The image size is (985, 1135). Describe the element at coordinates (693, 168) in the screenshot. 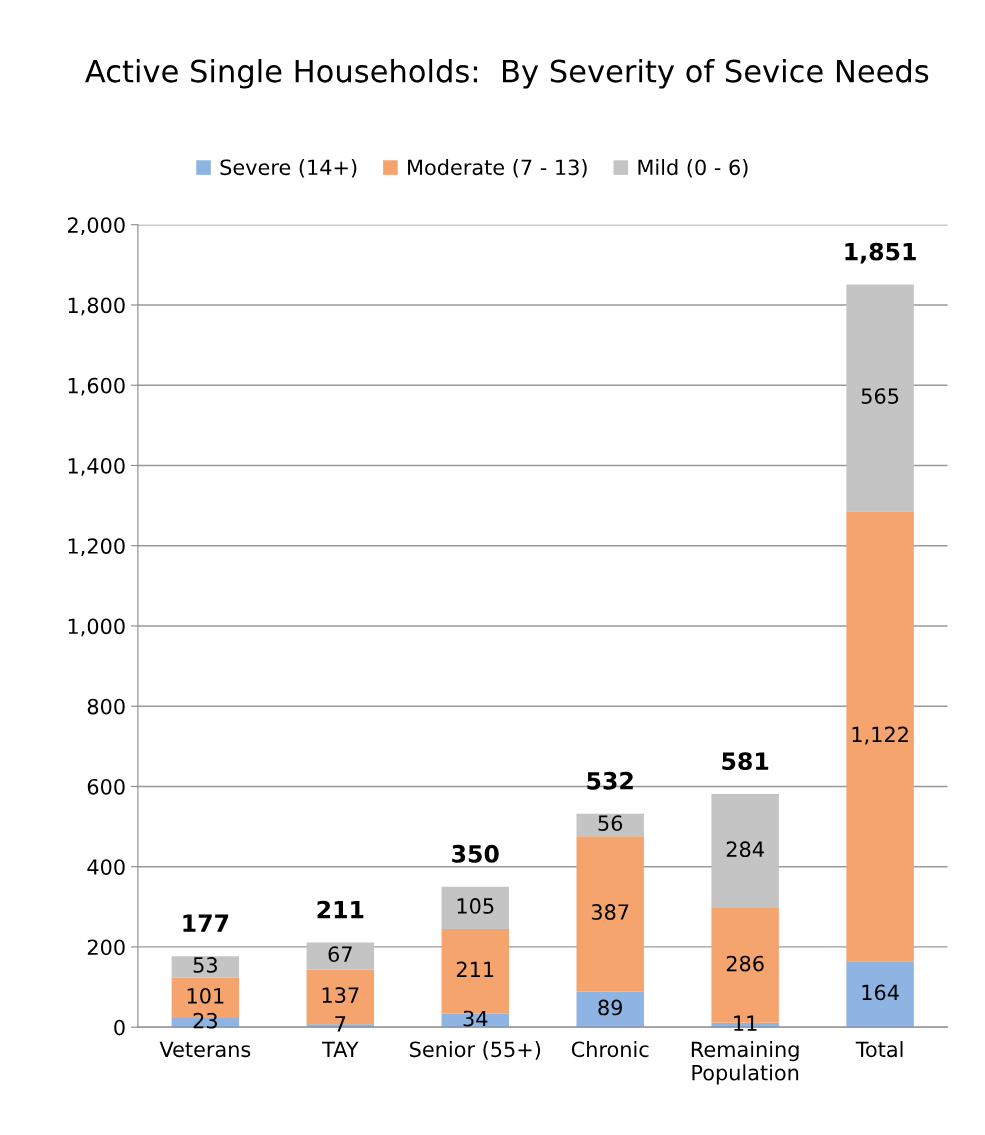

I see `legend-label: Mild (0 - 6)` at that location.